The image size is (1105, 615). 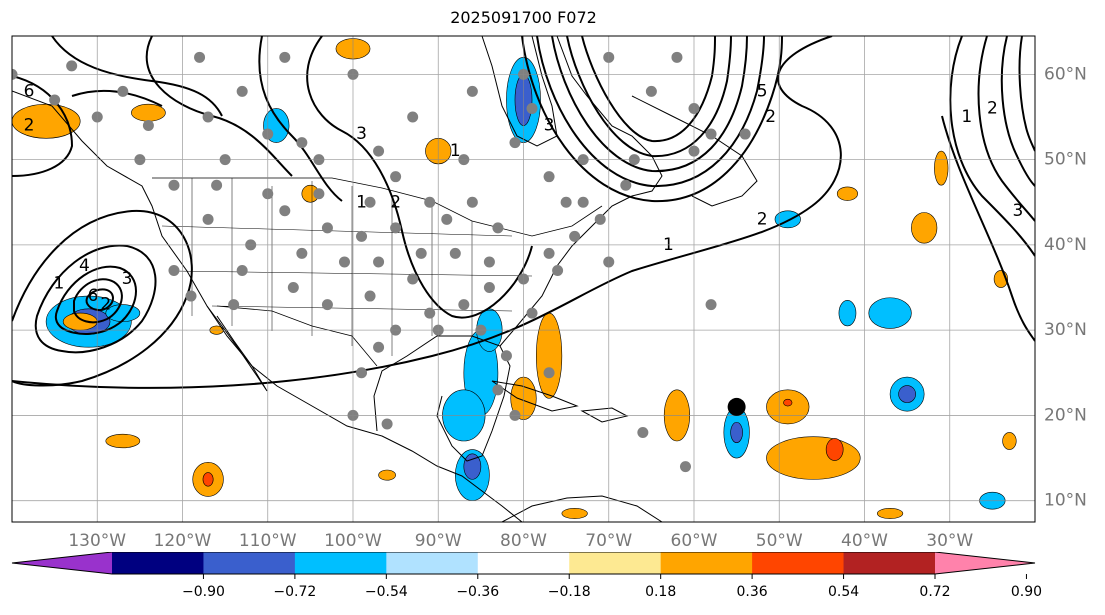 I want to click on colorbar-tick-label: −0.18, so click(x=569, y=592).